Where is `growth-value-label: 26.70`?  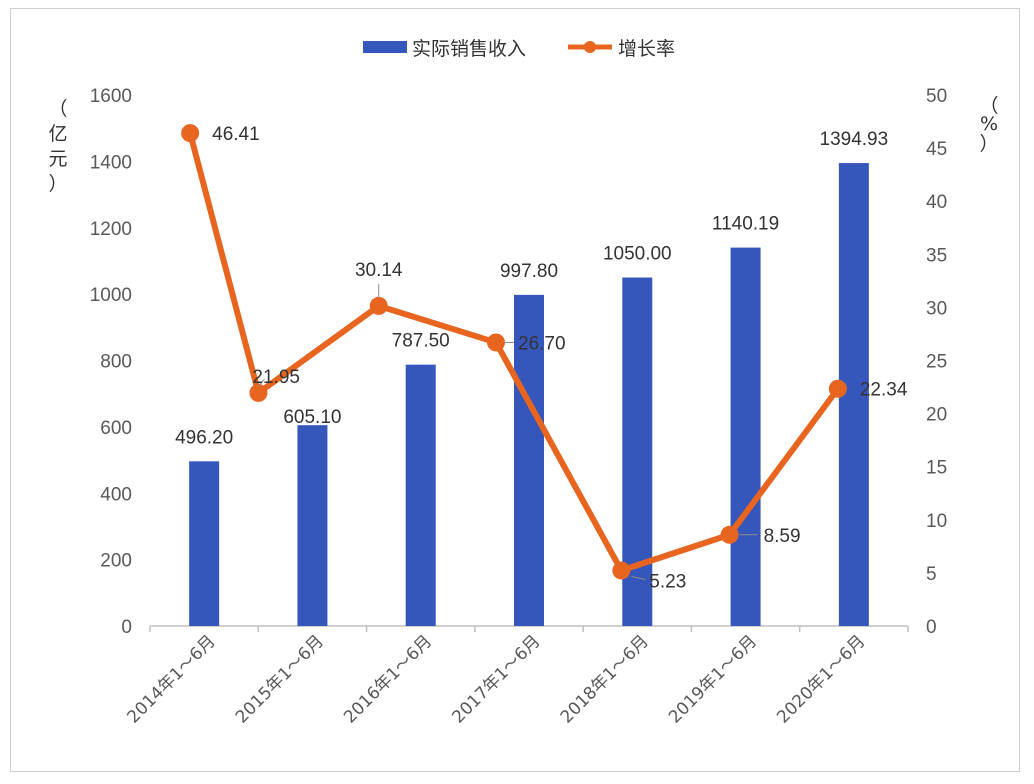
growth-value-label: 26.70 is located at coordinates (542, 343).